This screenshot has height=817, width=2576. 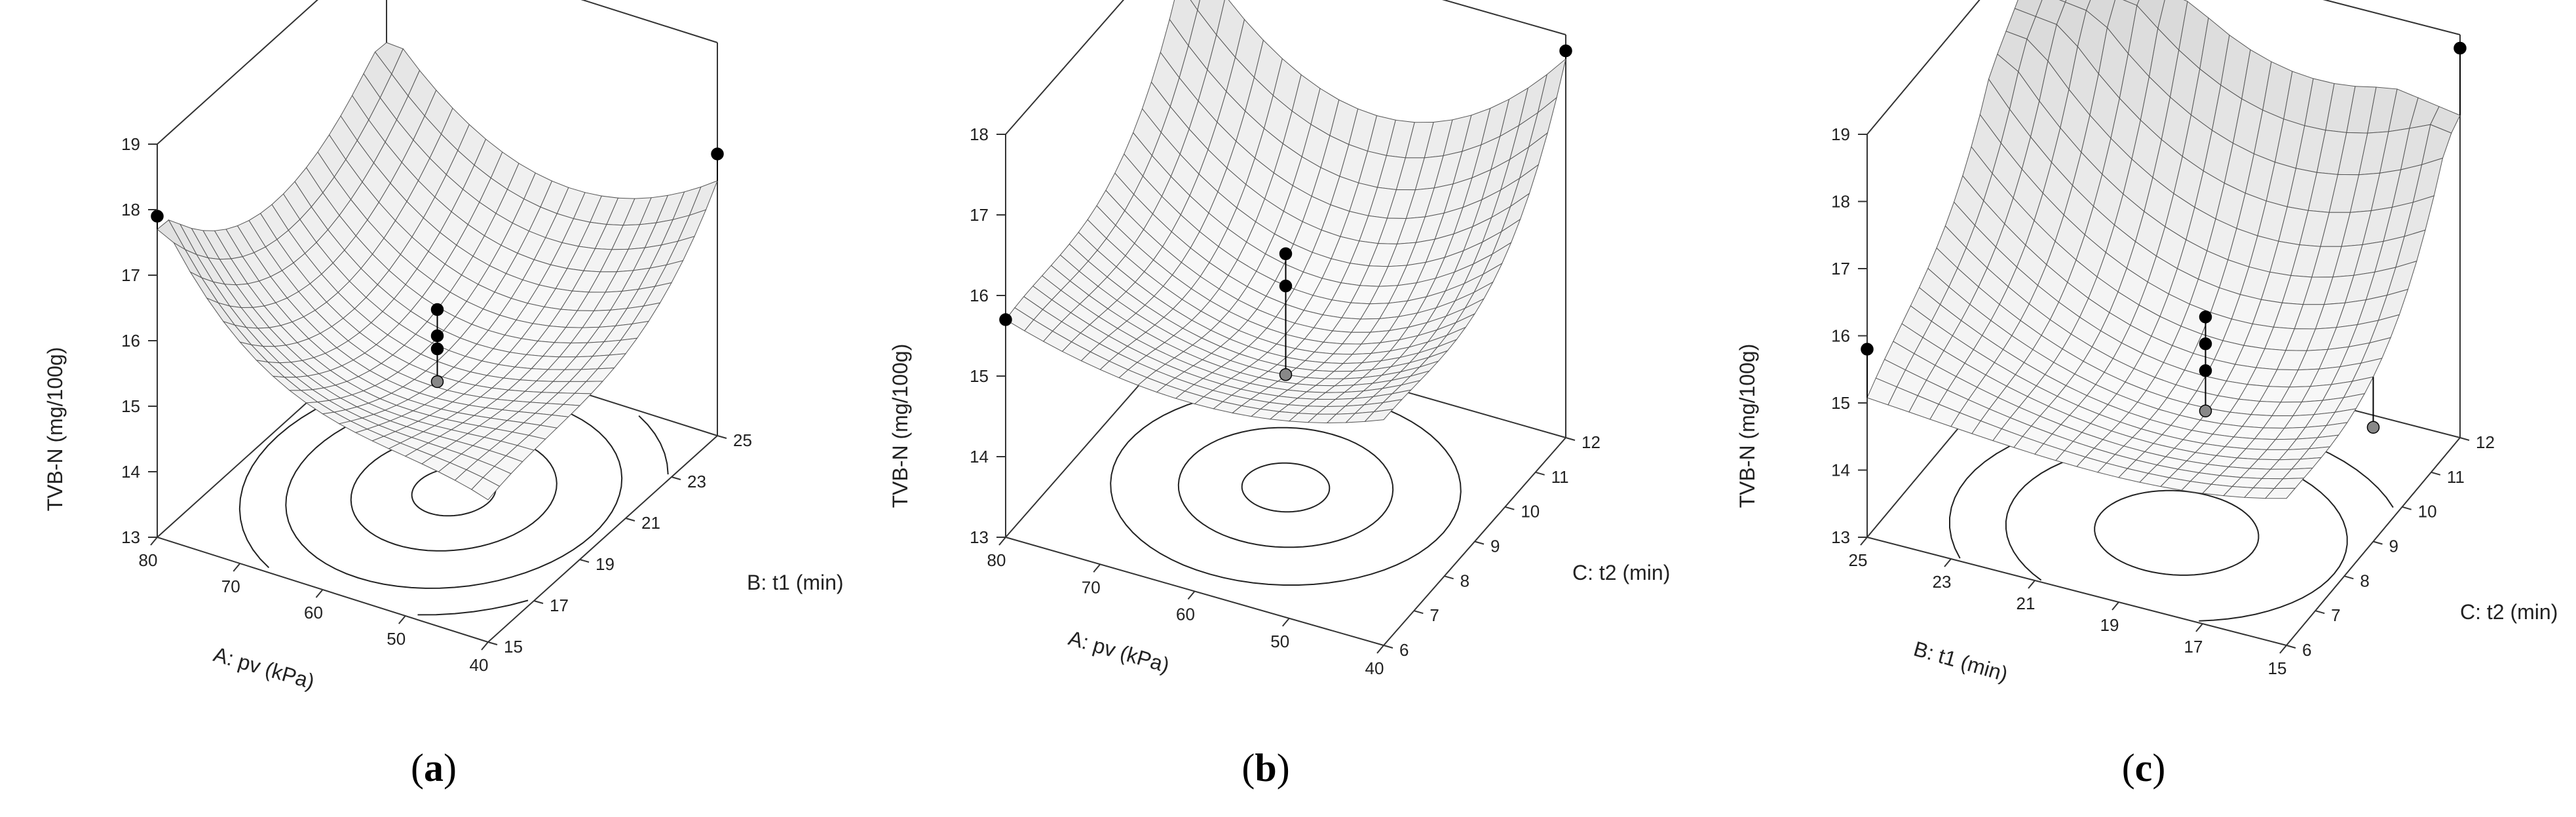 I want to click on z-axis-ticks: 13 14 15 16 17 18 19, so click(x=139, y=340).